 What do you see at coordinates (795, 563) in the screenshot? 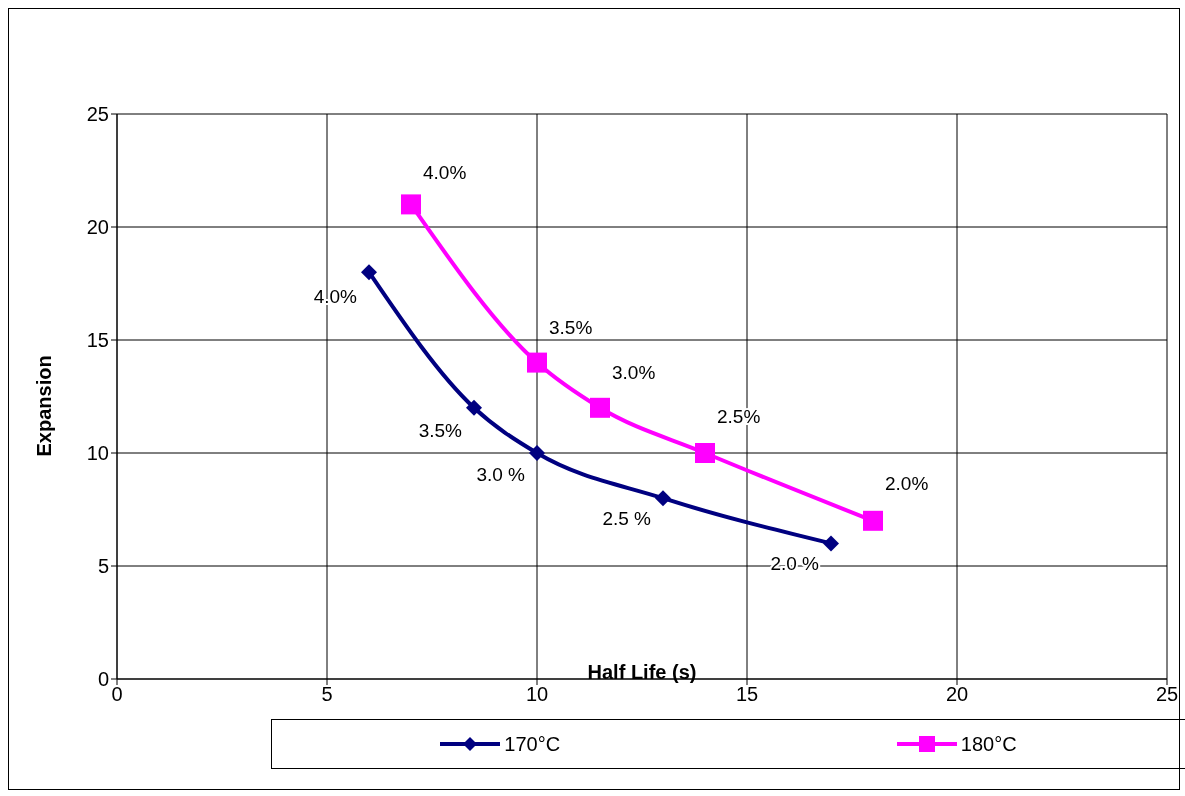
I see `annotation: 2.0 %` at bounding box center [795, 563].